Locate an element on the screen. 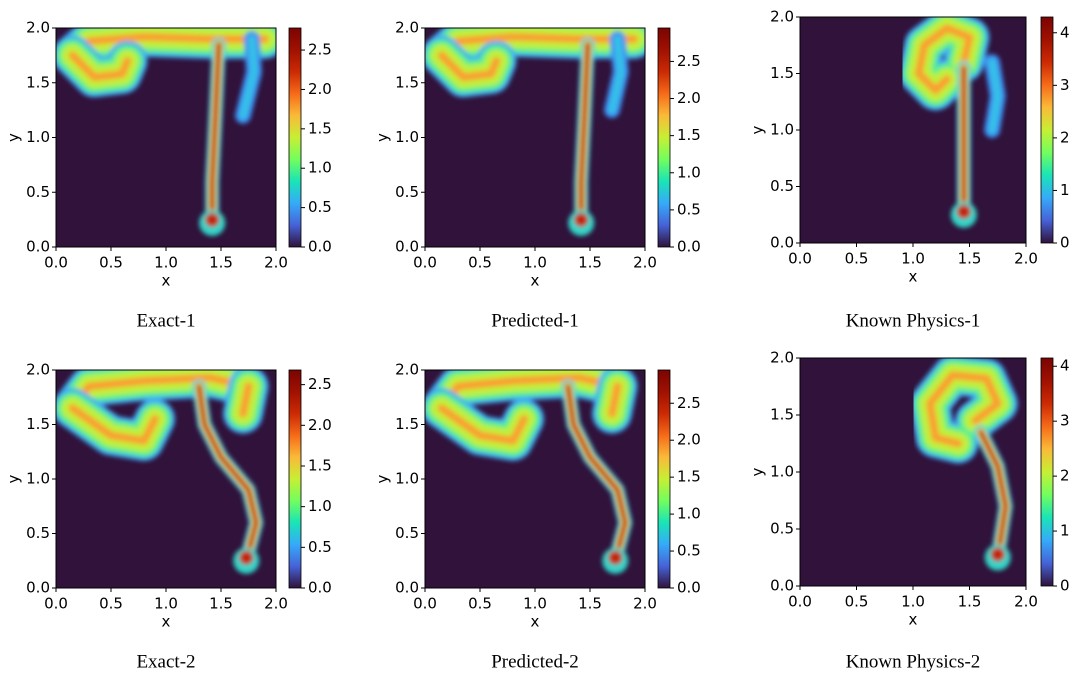 Image resolution: width=1078 pixels, height=685 pixels. panel-caption: Exact-1 is located at coordinates (165, 320).